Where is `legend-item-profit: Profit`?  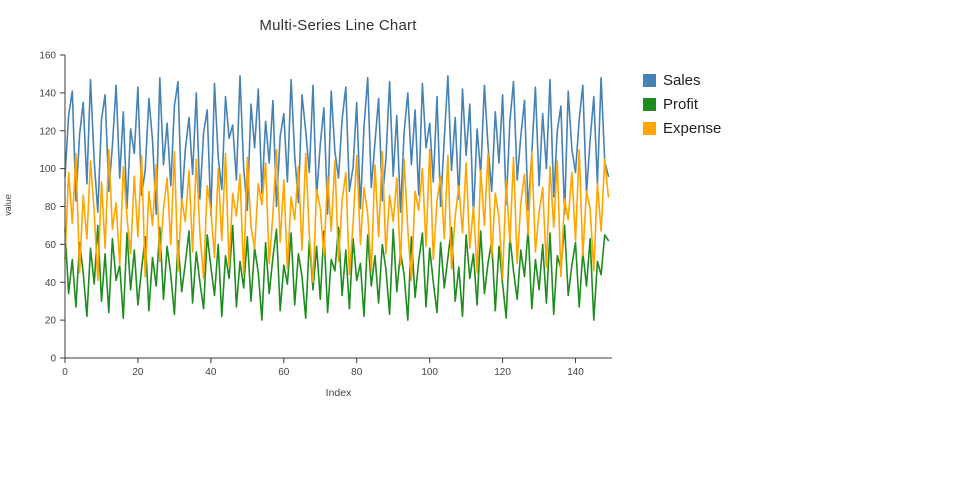 legend-item-profit: Profit is located at coordinates (682, 104).